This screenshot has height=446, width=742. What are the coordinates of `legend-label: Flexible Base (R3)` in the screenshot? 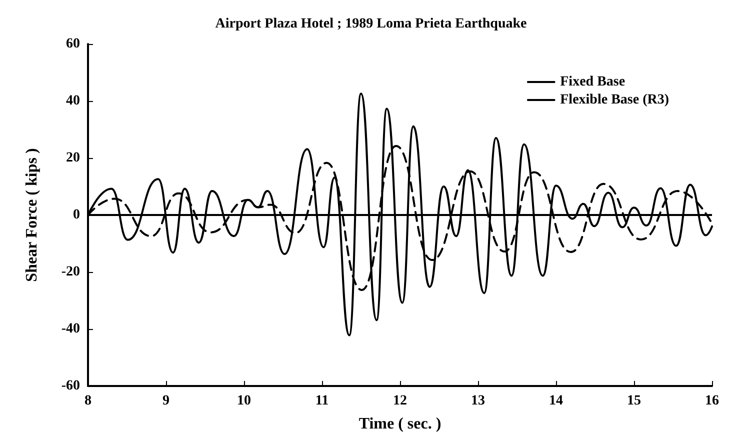 It's located at (615, 100).